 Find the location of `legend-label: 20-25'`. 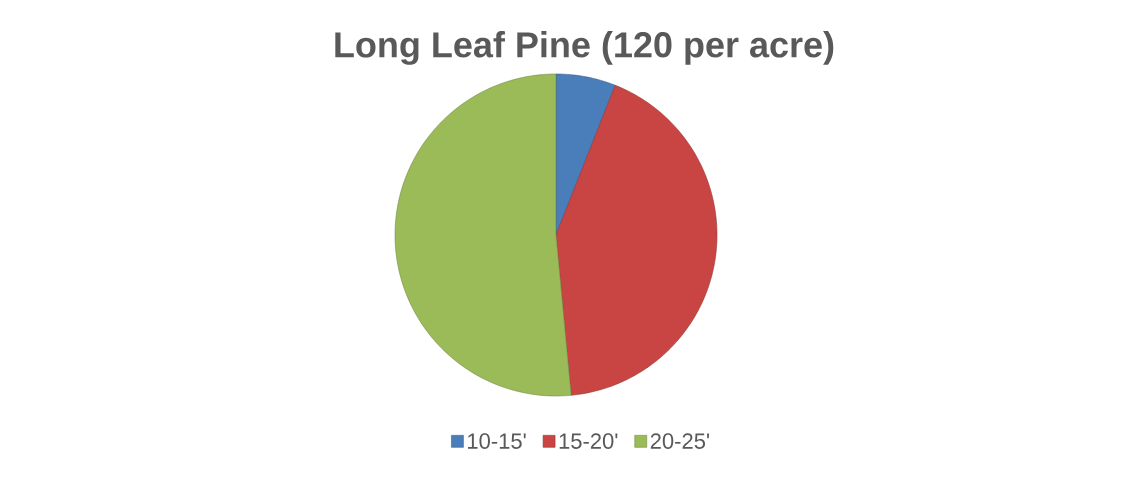

legend-label: 20-25' is located at coordinates (680, 441).